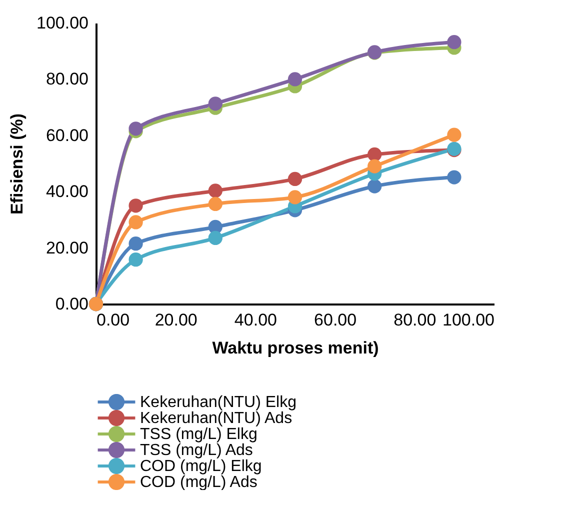 The image size is (571, 528). I want to click on x-tick-label: 40.00, so click(255, 320).